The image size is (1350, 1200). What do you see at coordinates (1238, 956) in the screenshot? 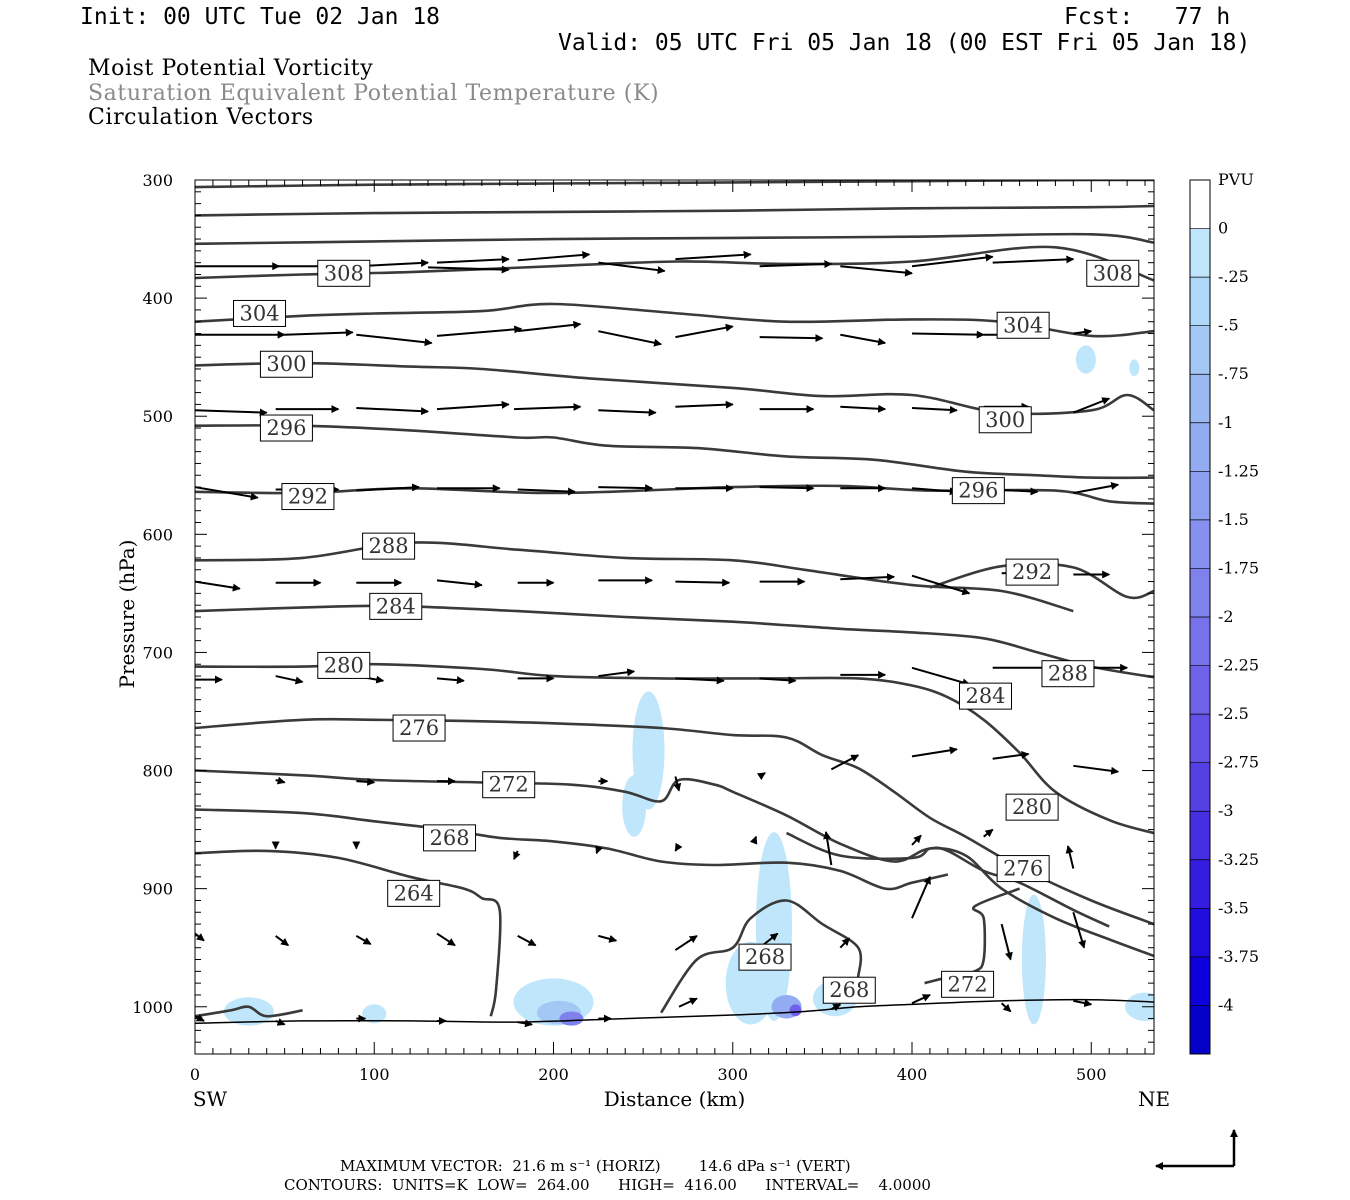
I see `colorbar-tick-label: -3.75` at bounding box center [1238, 956].